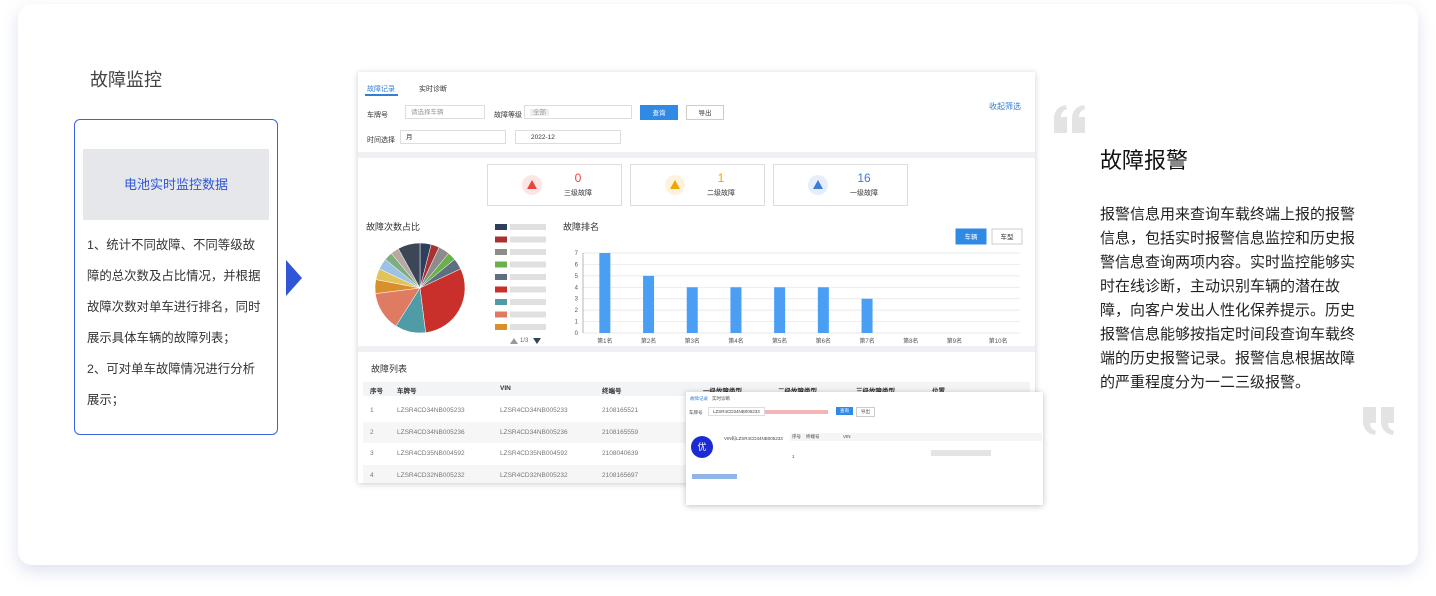 The width and height of the screenshot is (1436, 596). I want to click on toggle-button: 车辆, so click(971, 236).